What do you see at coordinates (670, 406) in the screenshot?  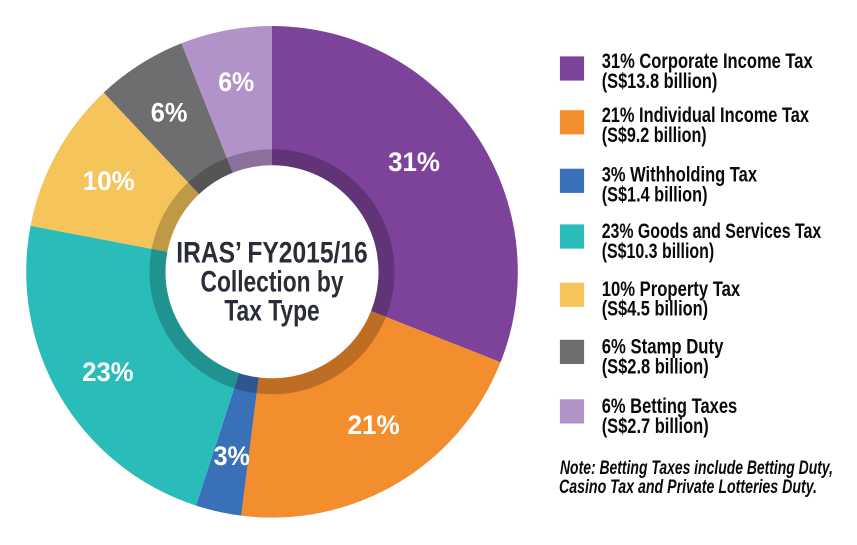 I see `svg-text: 6% Betting Taxes` at bounding box center [670, 406].